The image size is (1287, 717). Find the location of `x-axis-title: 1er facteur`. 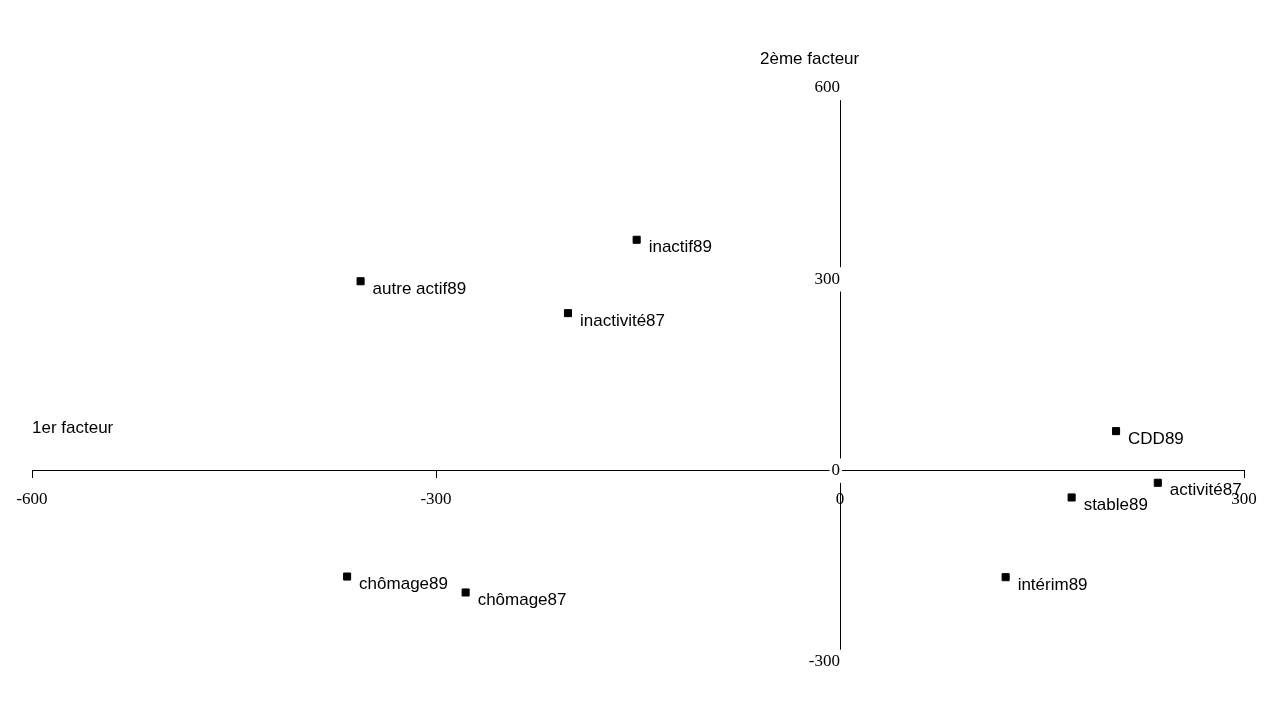

x-axis-title: 1er facteur is located at coordinates (73, 427).